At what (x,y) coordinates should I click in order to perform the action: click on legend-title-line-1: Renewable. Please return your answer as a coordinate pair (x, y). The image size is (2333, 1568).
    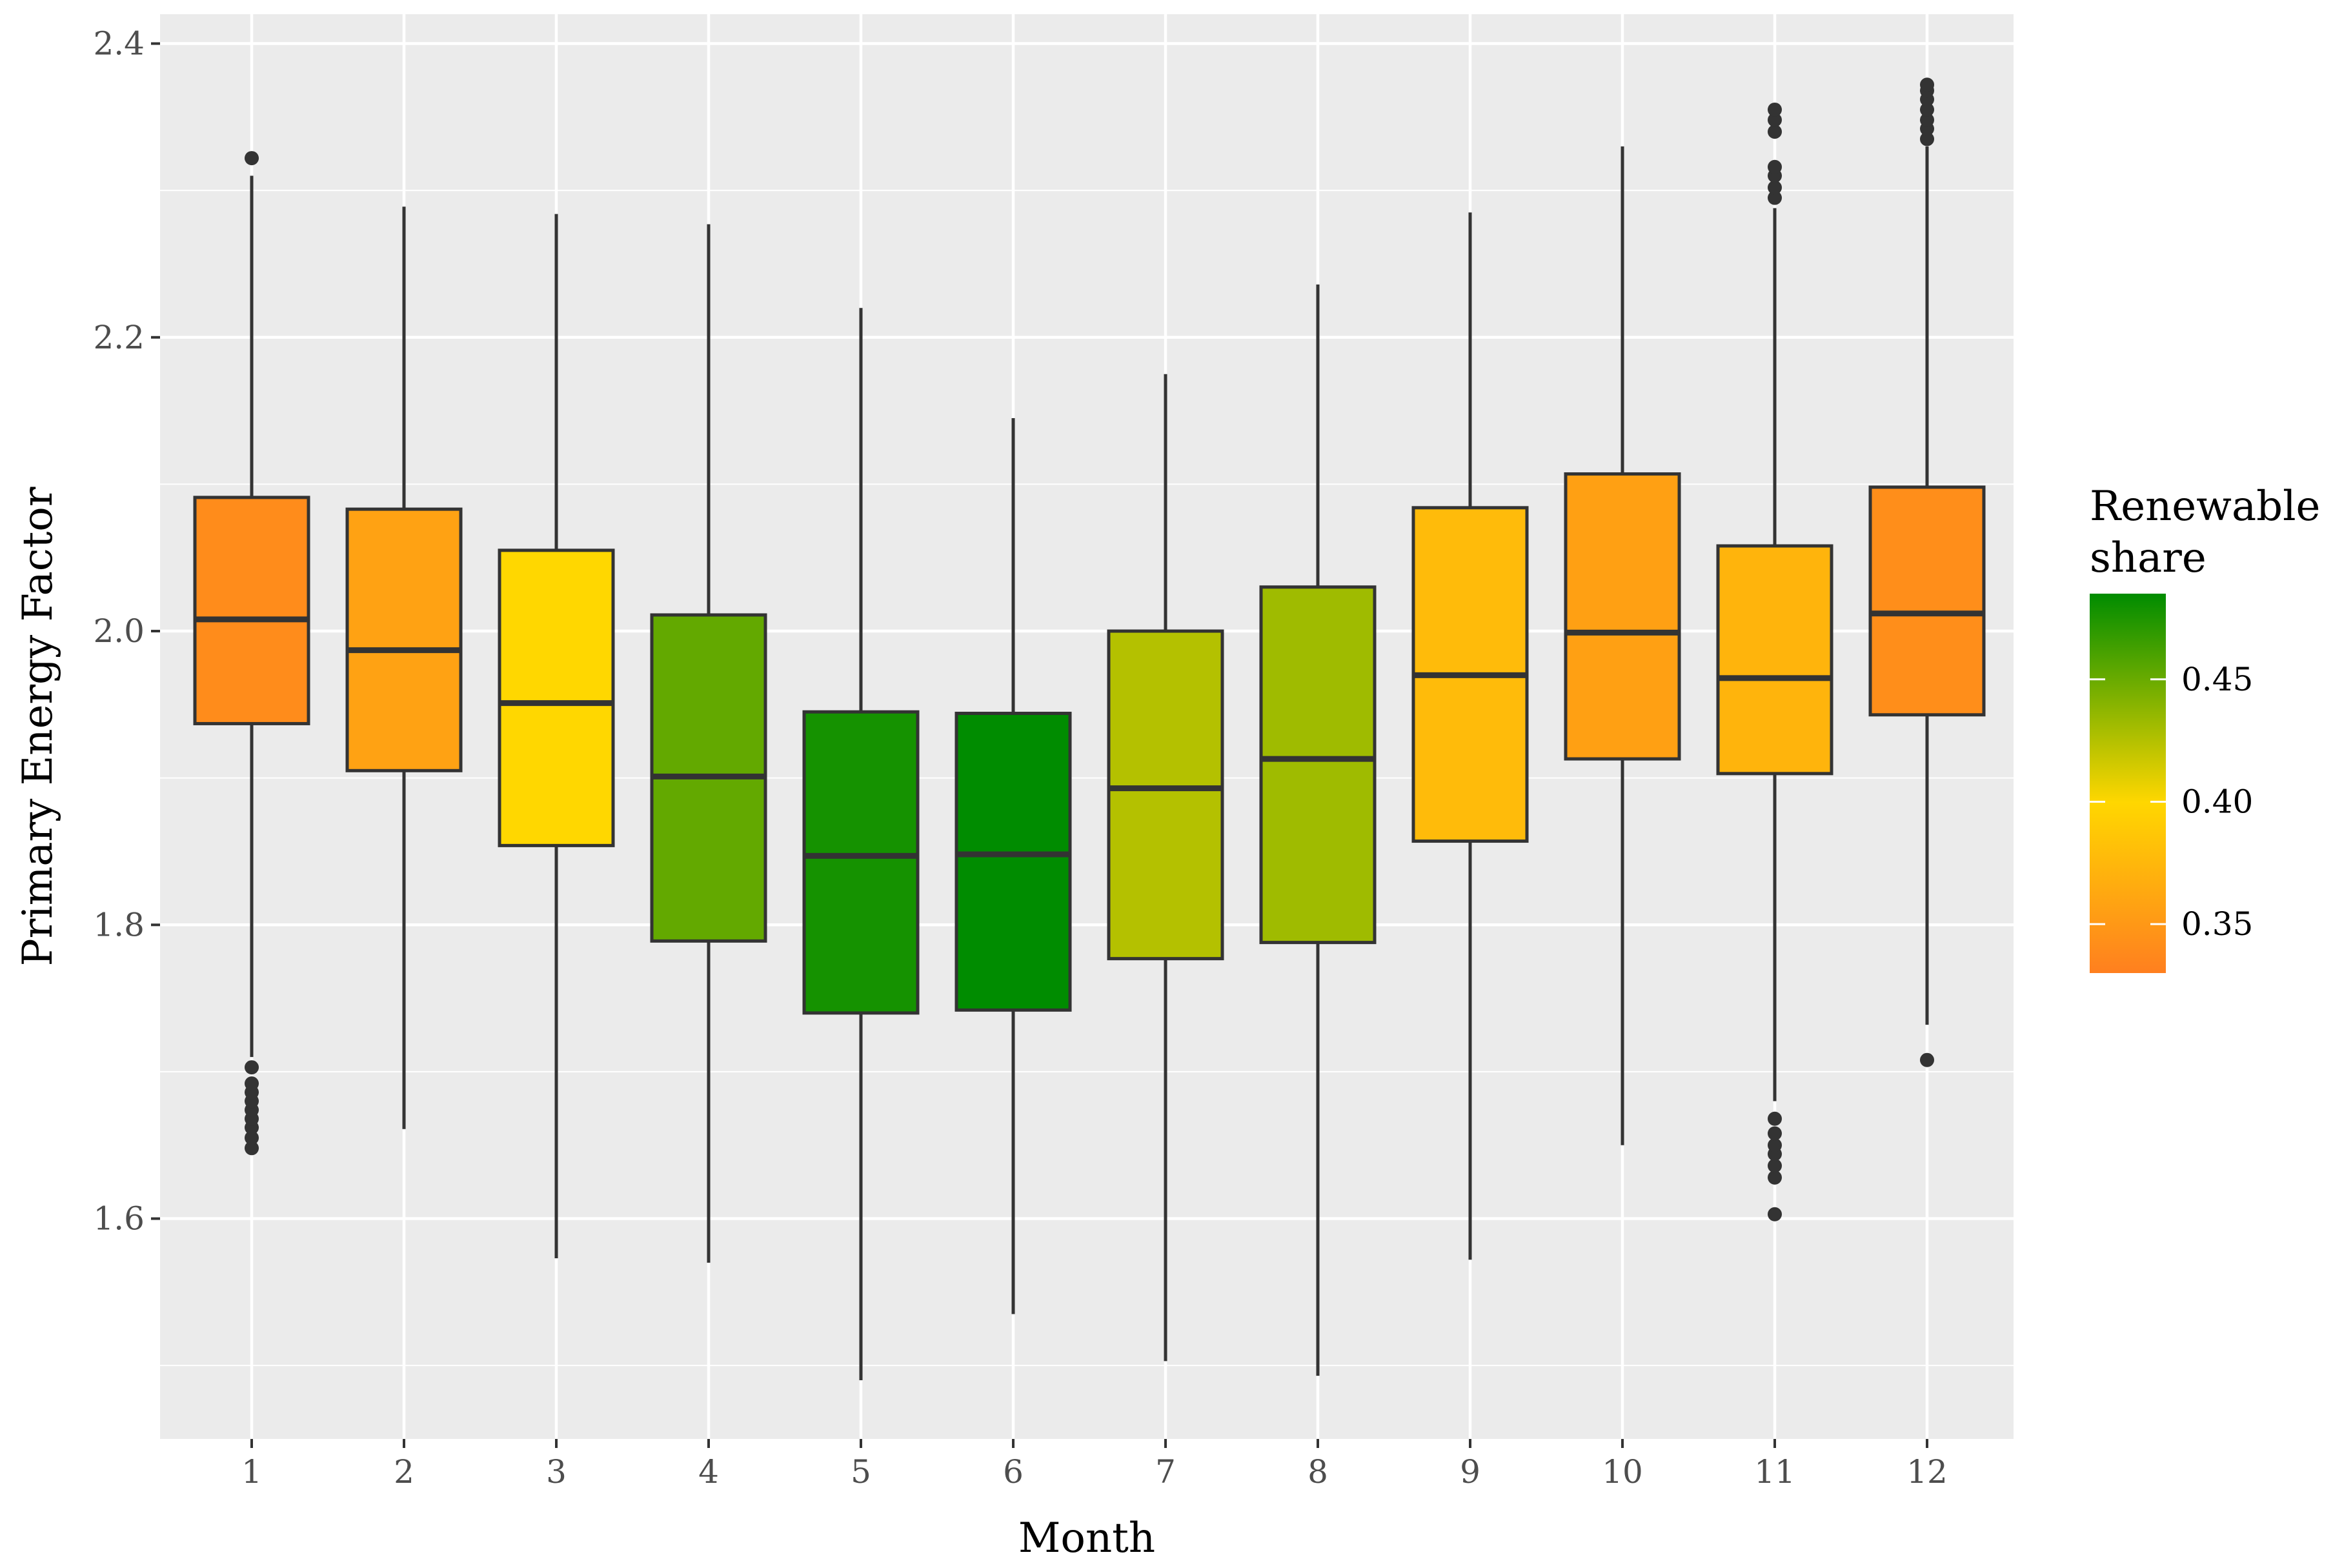
    Looking at the image, I should click on (2205, 506).